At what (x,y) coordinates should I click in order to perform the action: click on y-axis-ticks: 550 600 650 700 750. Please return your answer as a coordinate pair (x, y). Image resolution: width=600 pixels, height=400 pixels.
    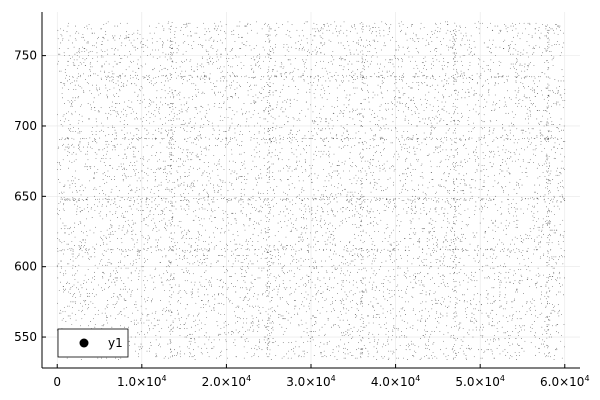
    Looking at the image, I should click on (30, 196).